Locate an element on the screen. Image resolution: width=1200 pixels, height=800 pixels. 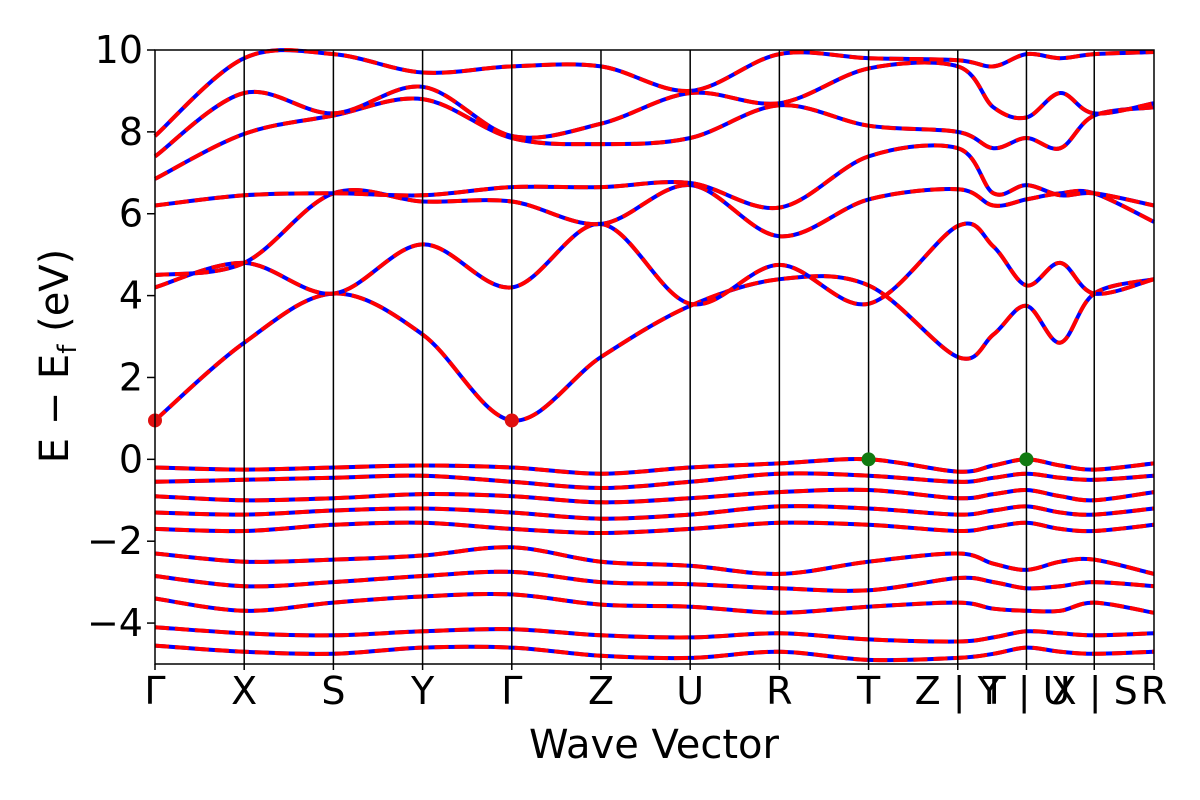
x-tick-label: X | S is located at coordinates (1094, 691).